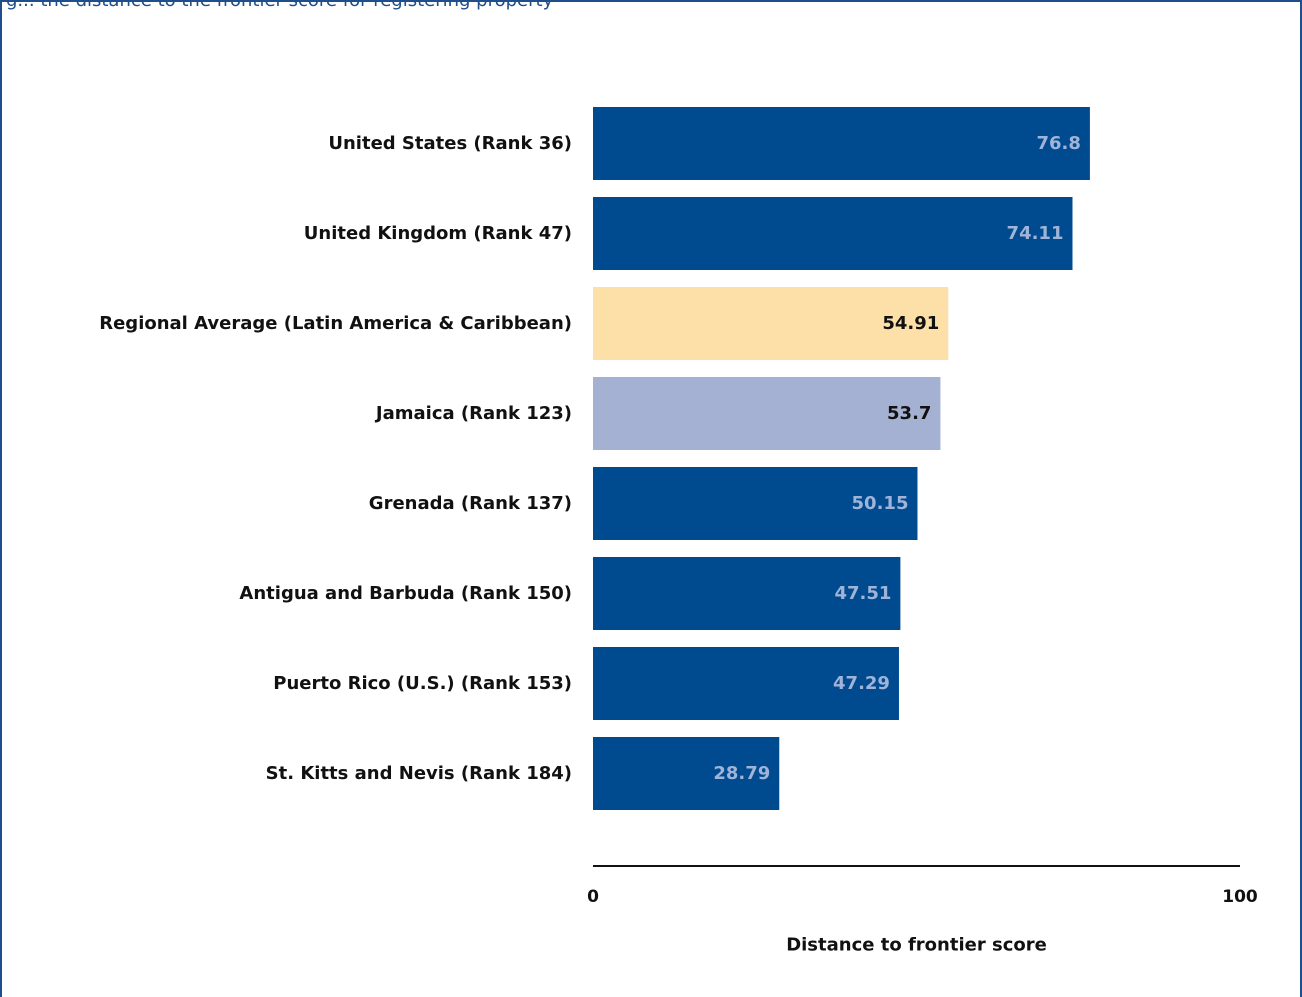 Image resolution: width=1302 pixels, height=997 pixels. Describe the element at coordinates (862, 593) in the screenshot. I see `value-label-5: 47.51` at that location.